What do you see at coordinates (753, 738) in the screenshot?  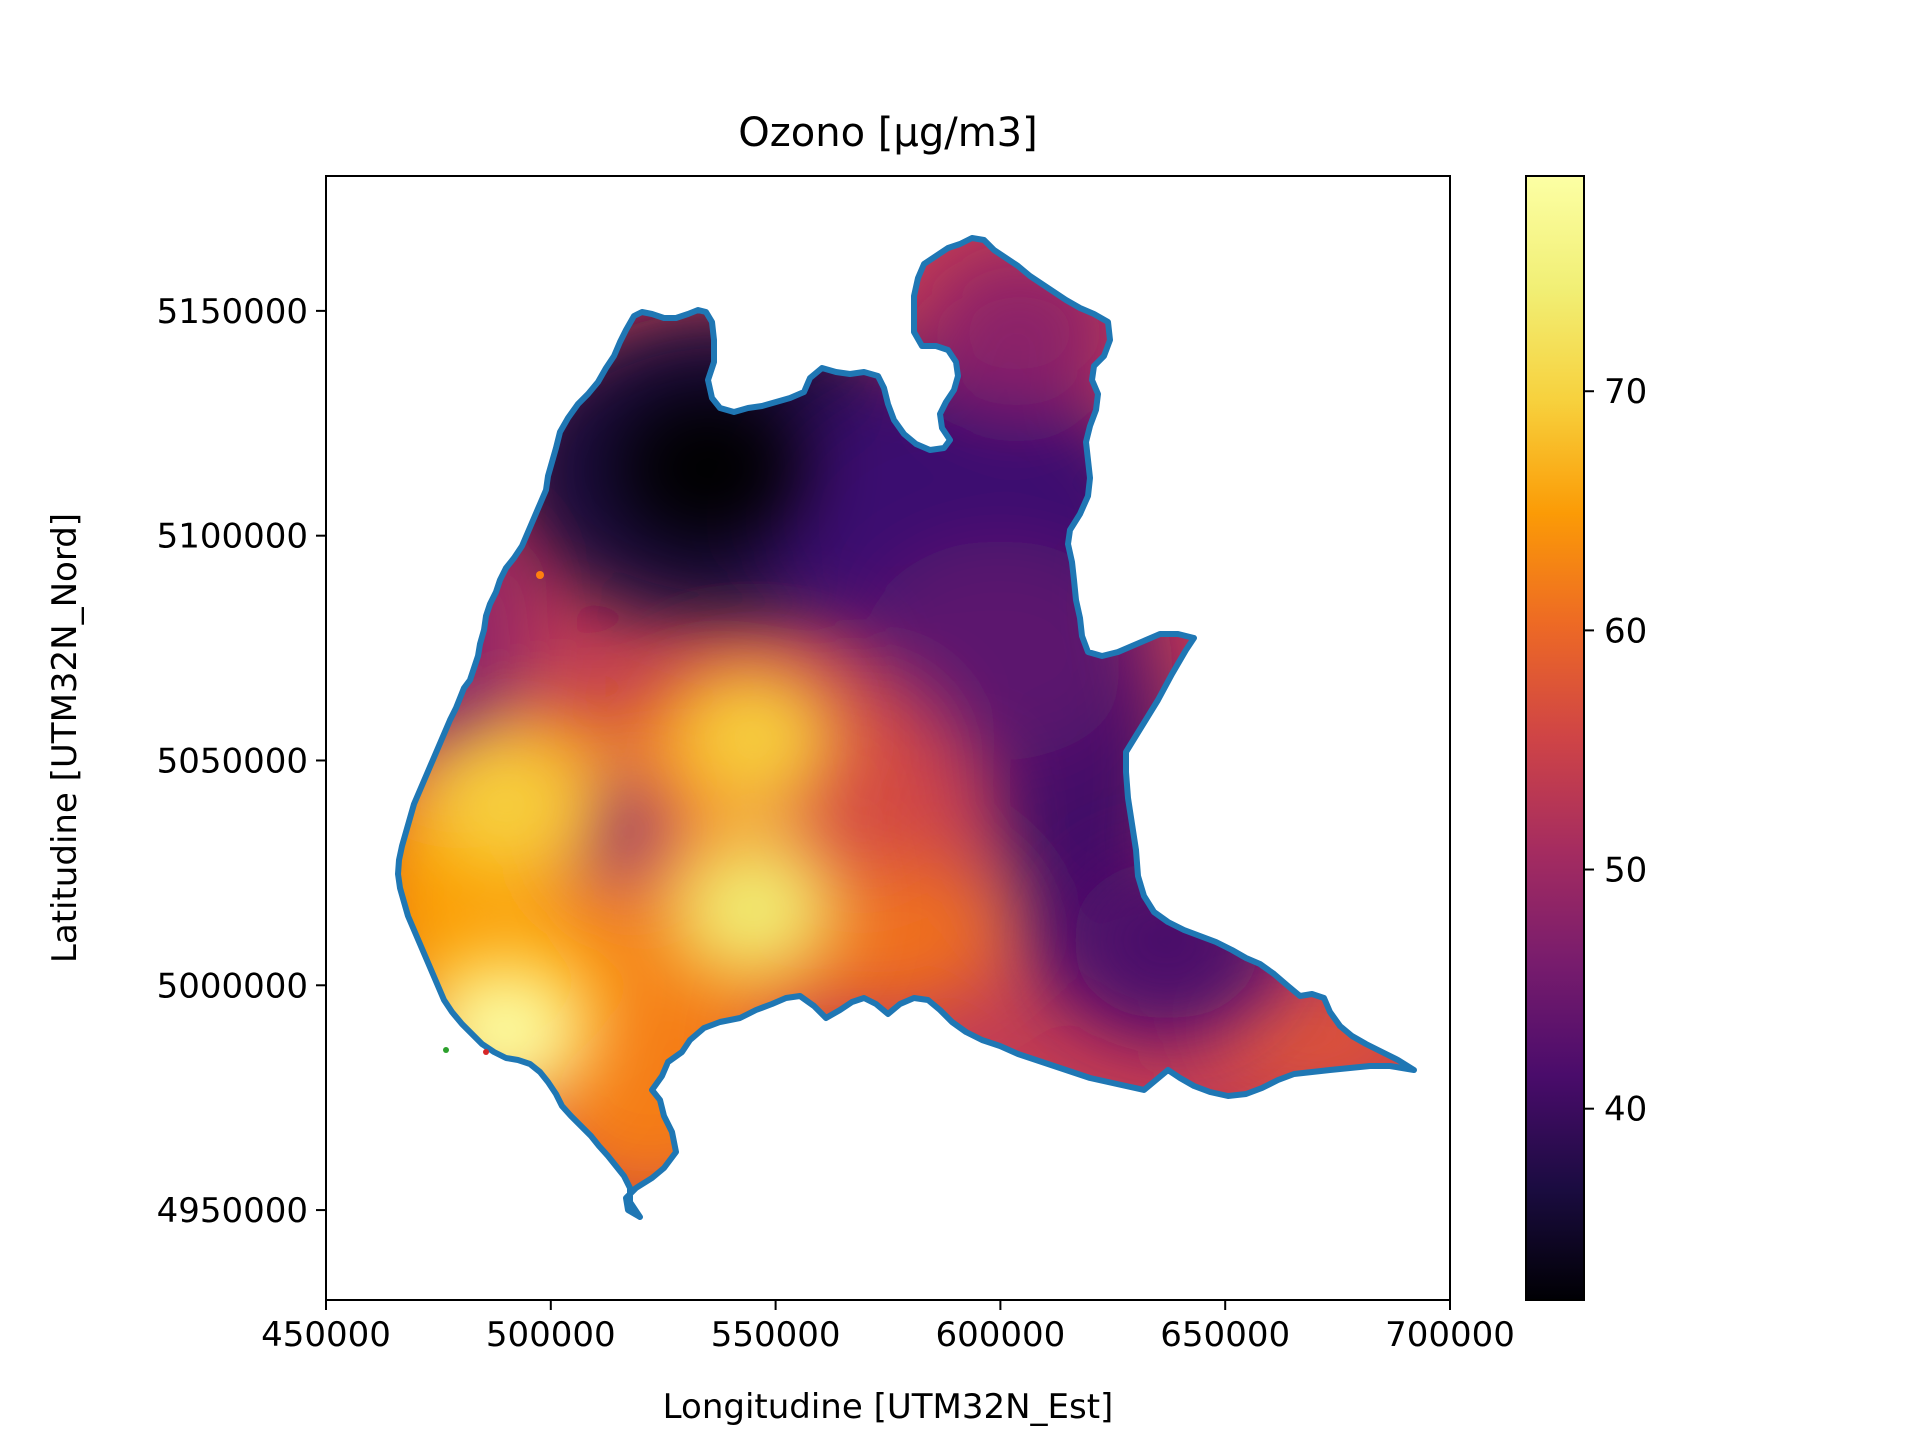 I see `hotspot-high-center-north` at bounding box center [753, 738].